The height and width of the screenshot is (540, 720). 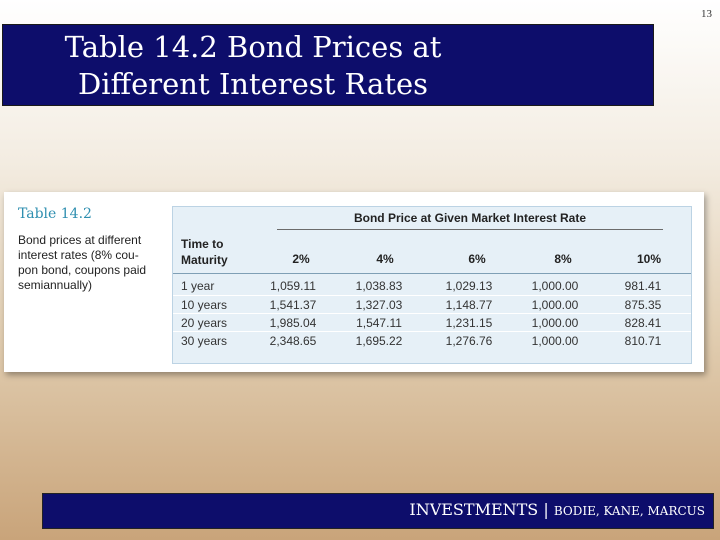 What do you see at coordinates (55, 214) in the screenshot?
I see `table-label: Table 14.2` at bounding box center [55, 214].